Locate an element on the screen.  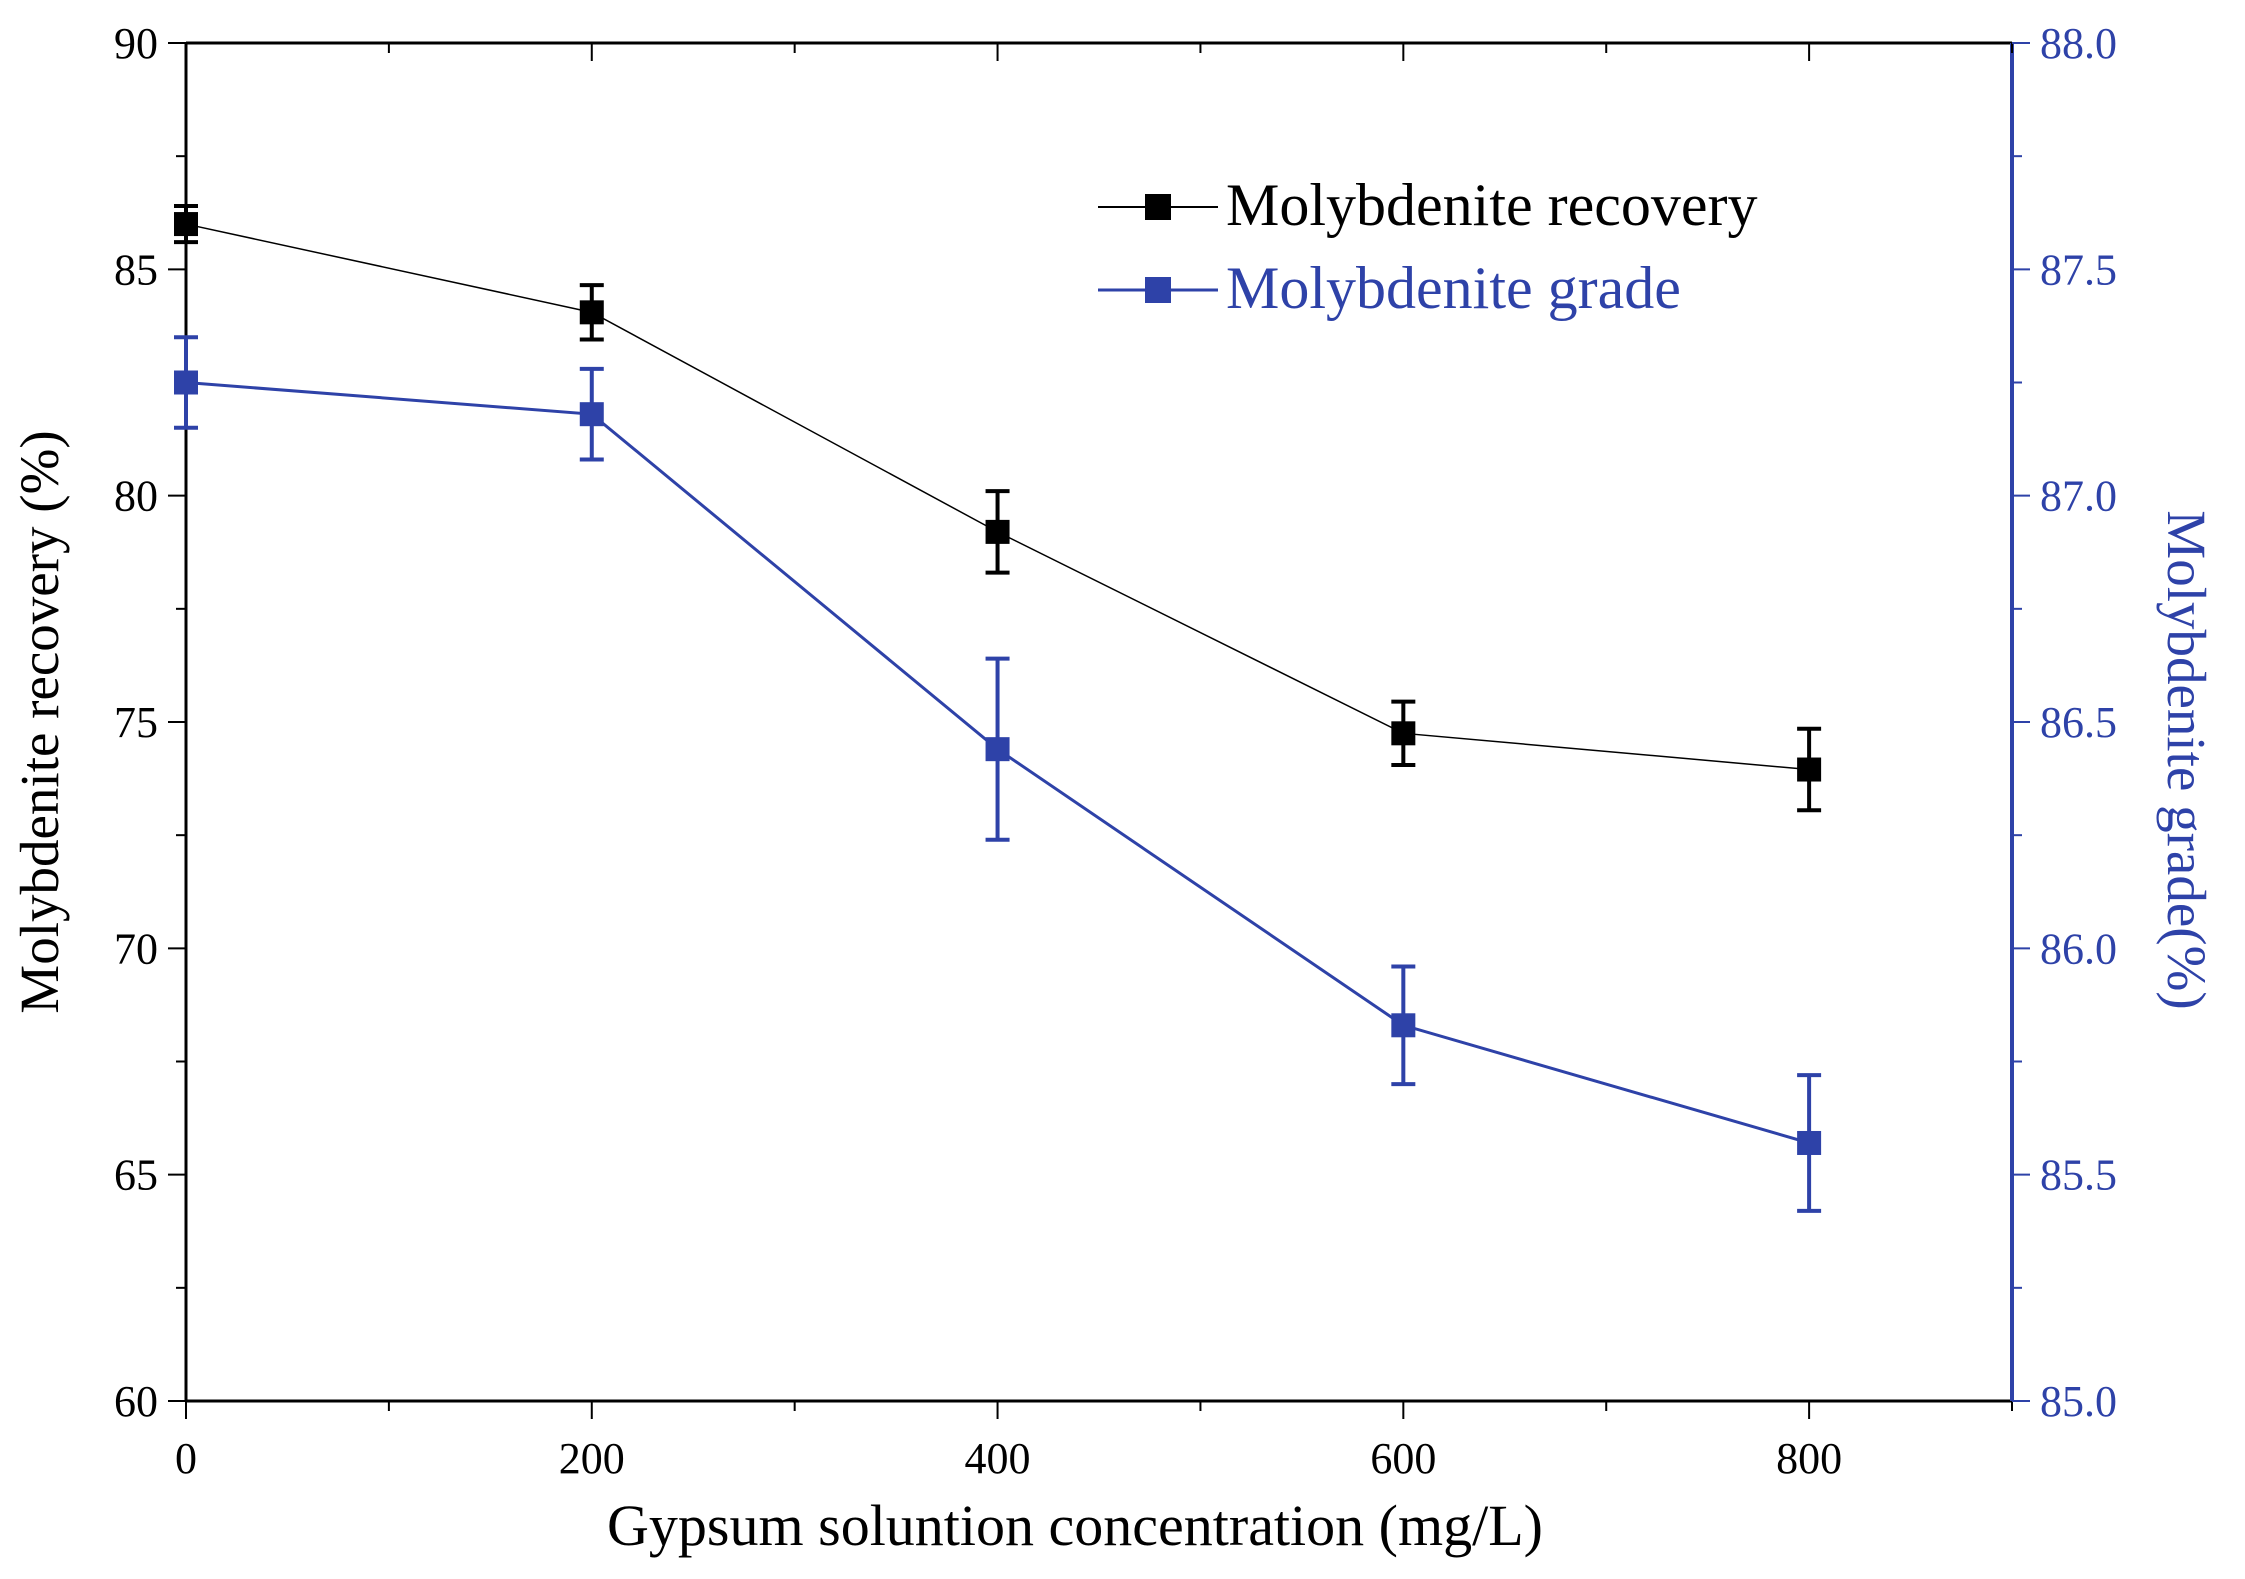
y-tick-label: 70 is located at coordinates (136, 948).